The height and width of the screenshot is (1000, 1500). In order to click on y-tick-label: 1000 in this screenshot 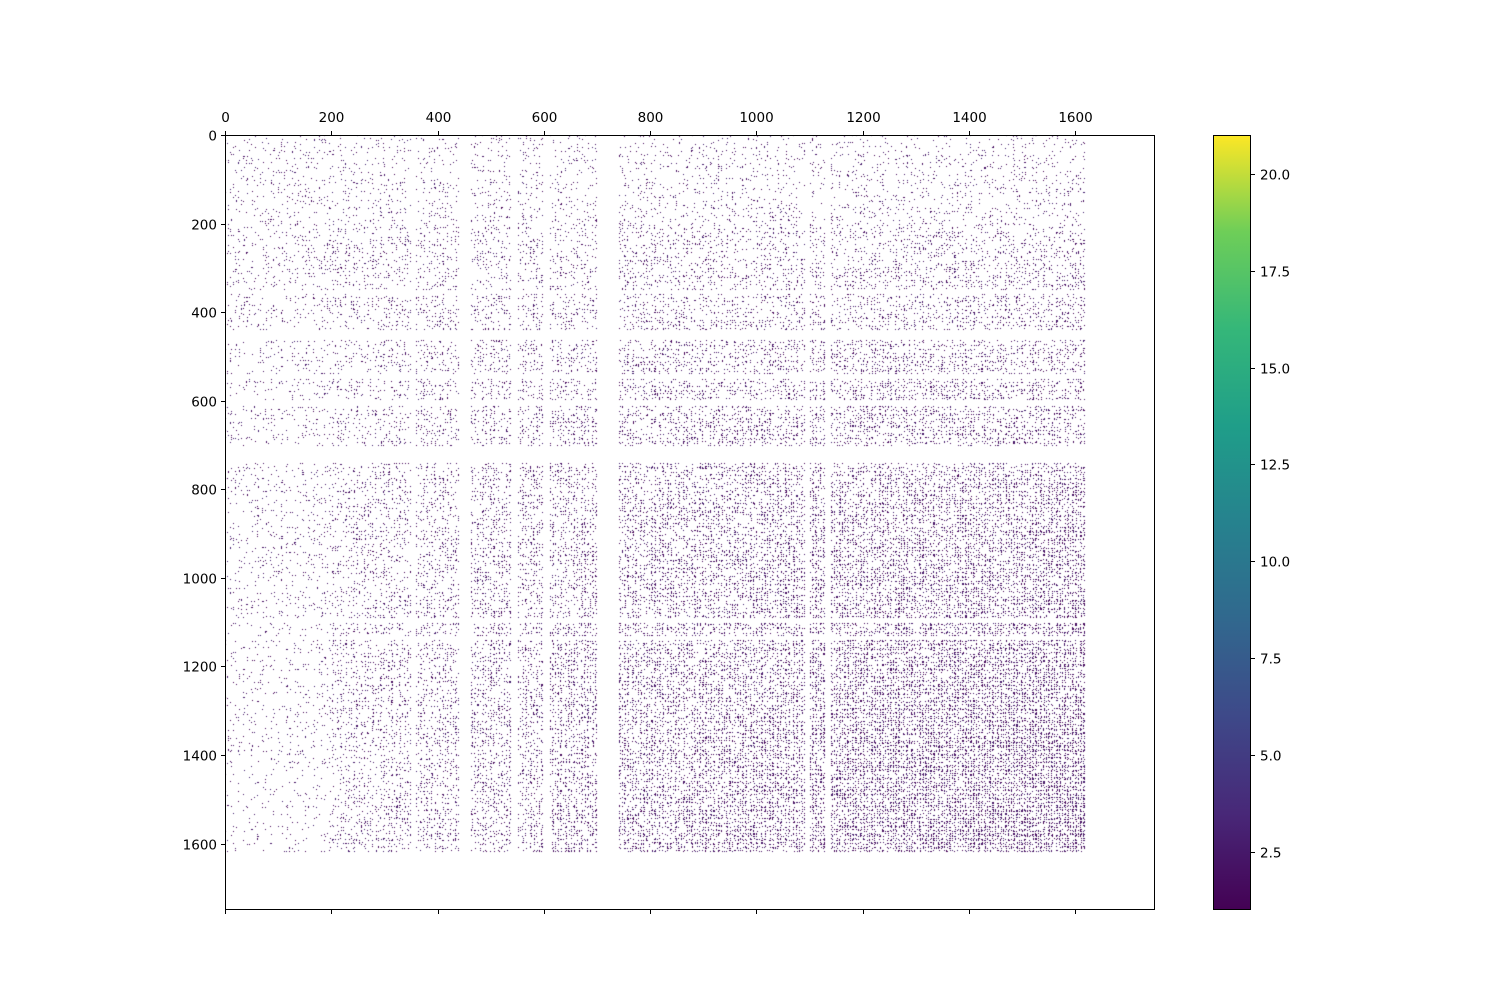, I will do `click(200, 580)`.